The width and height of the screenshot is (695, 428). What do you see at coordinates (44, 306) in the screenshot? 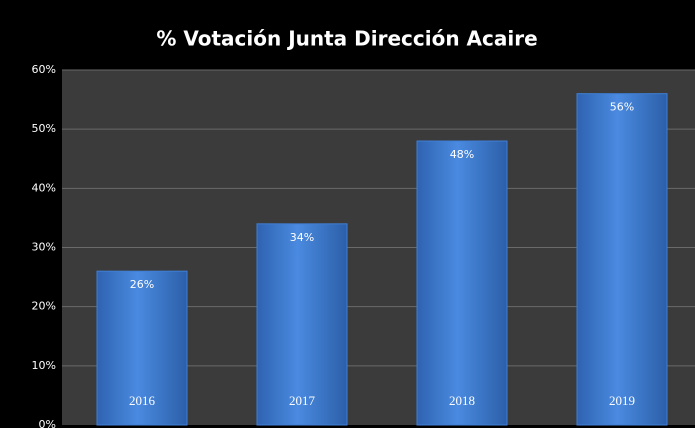
I see `y-tick-label: 20%` at bounding box center [44, 306].